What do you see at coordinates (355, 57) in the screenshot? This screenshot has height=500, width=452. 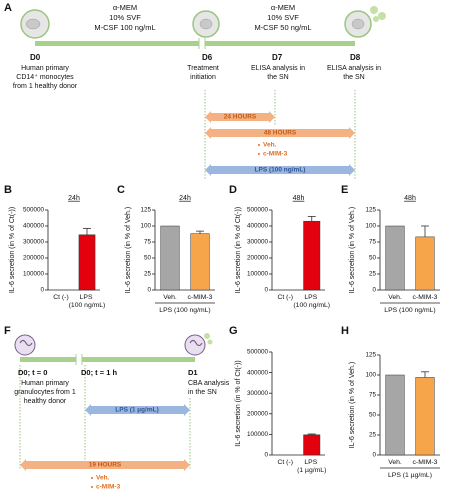 I see `day-label: D8` at bounding box center [355, 57].